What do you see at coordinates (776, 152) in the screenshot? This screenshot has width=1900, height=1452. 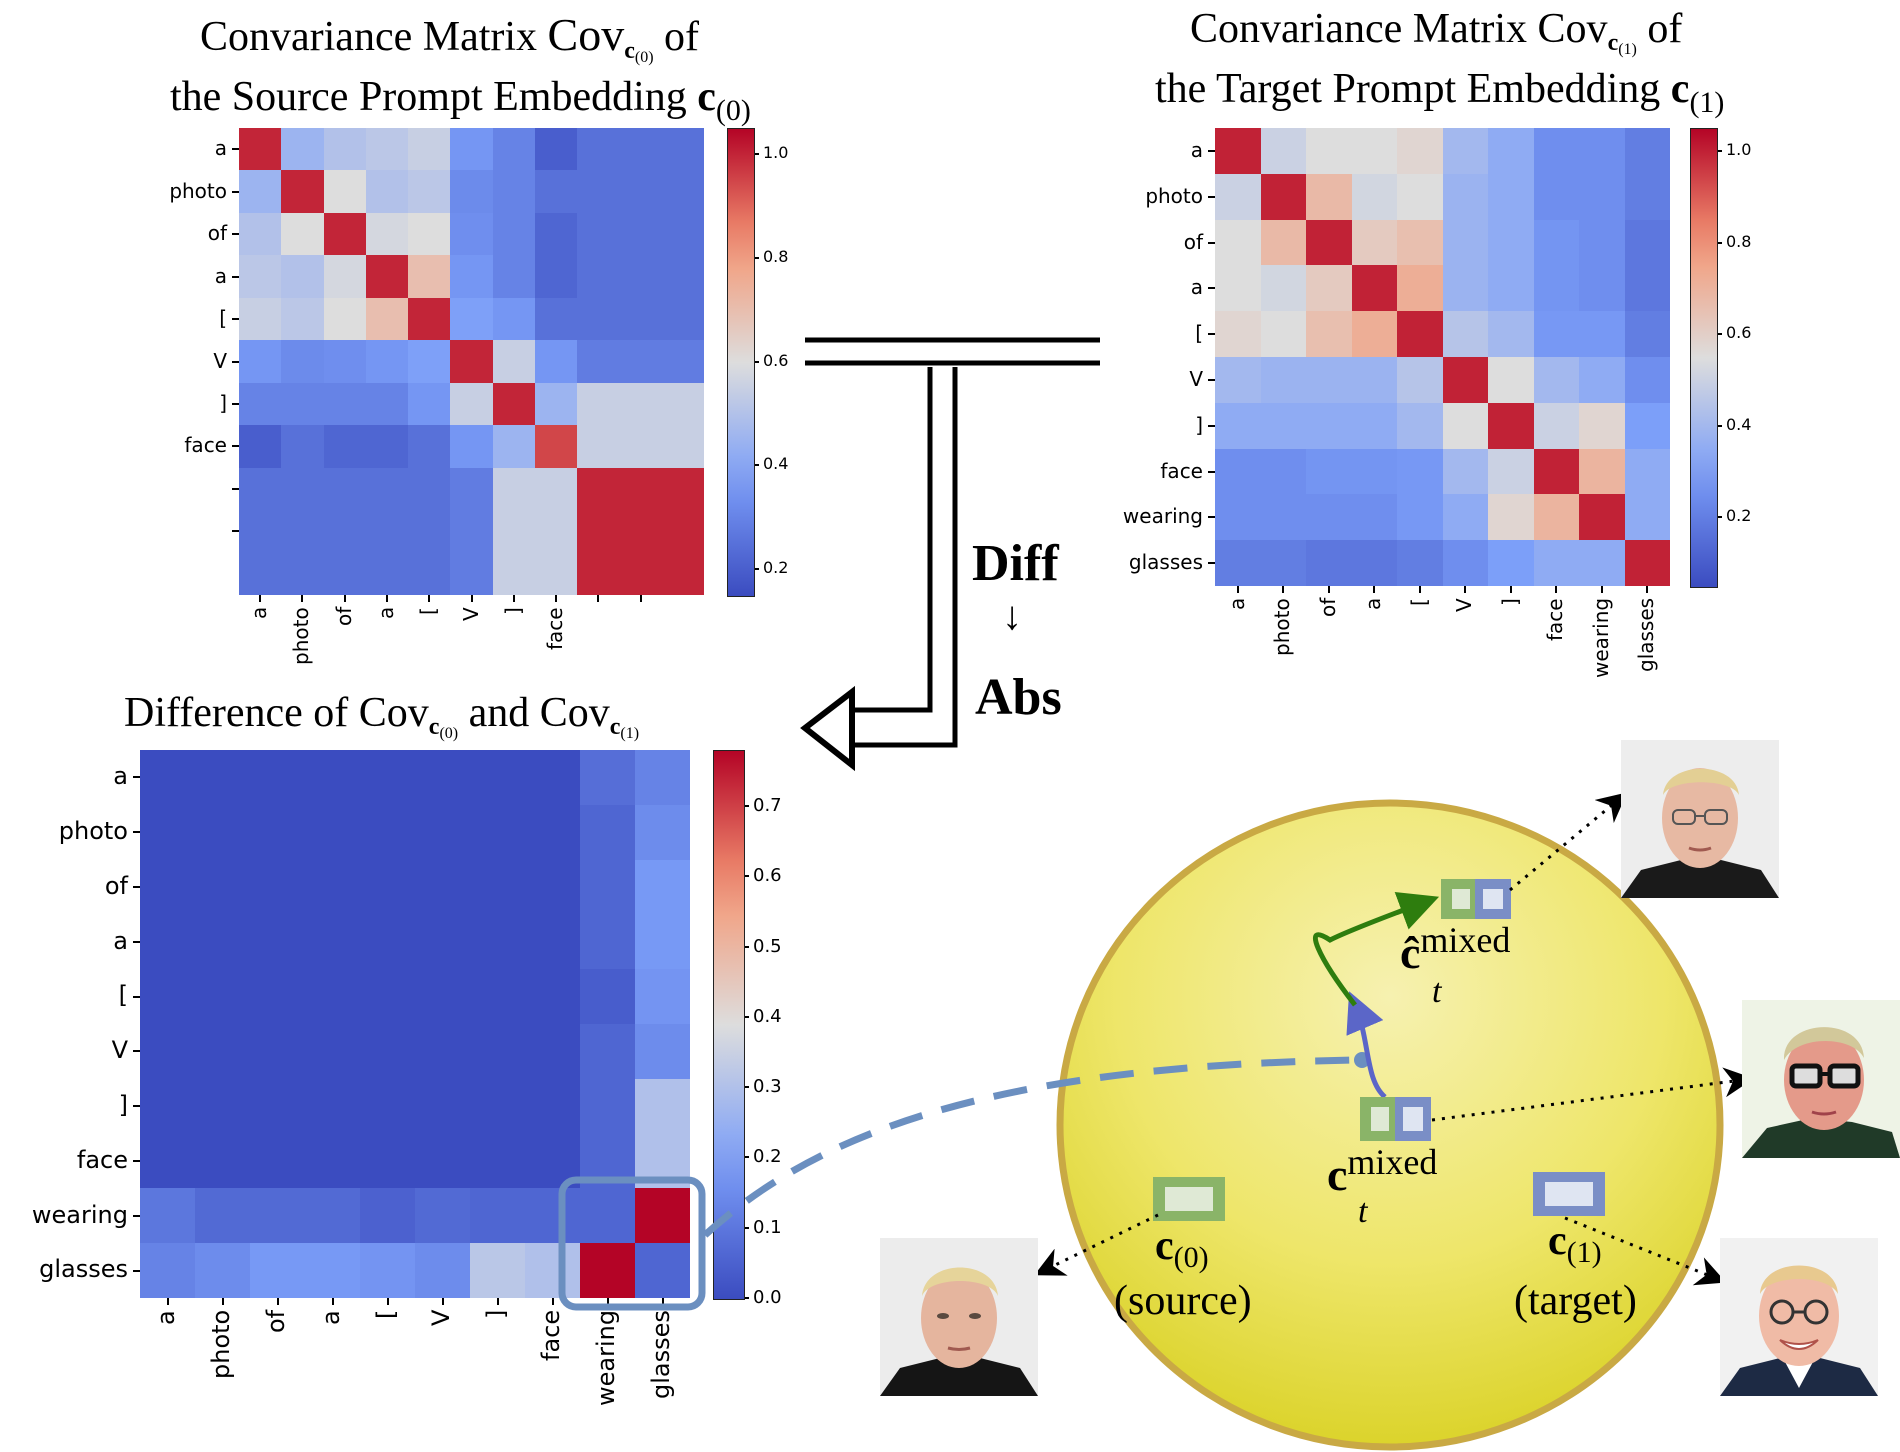 I see `colorbar-tick-label: 1.0` at bounding box center [776, 152].